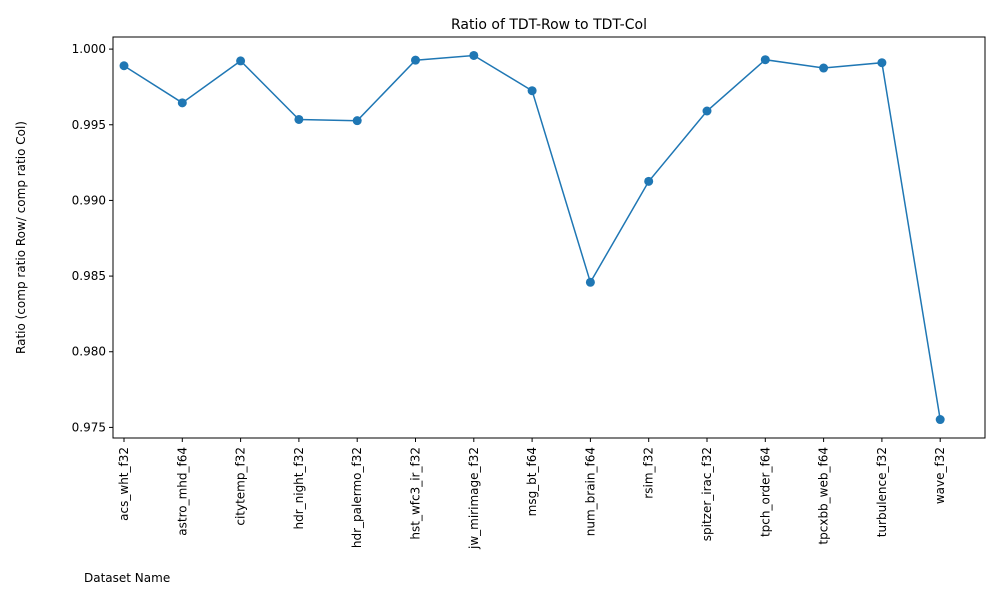  Describe the element at coordinates (89, 276) in the screenshot. I see `y-tick-label: 0.985` at that location.